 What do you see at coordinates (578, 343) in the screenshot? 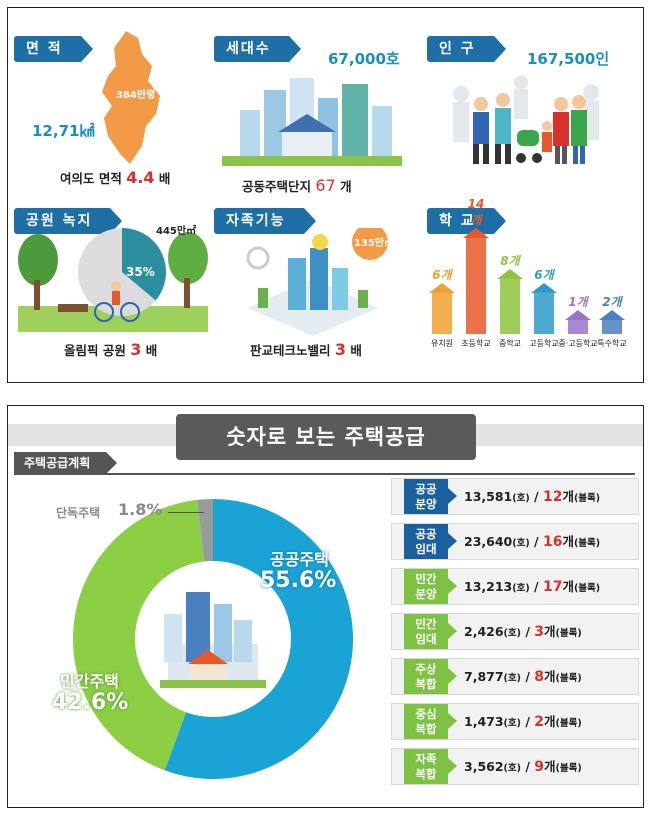
I see `school-label: 중·고등학교` at bounding box center [578, 343].